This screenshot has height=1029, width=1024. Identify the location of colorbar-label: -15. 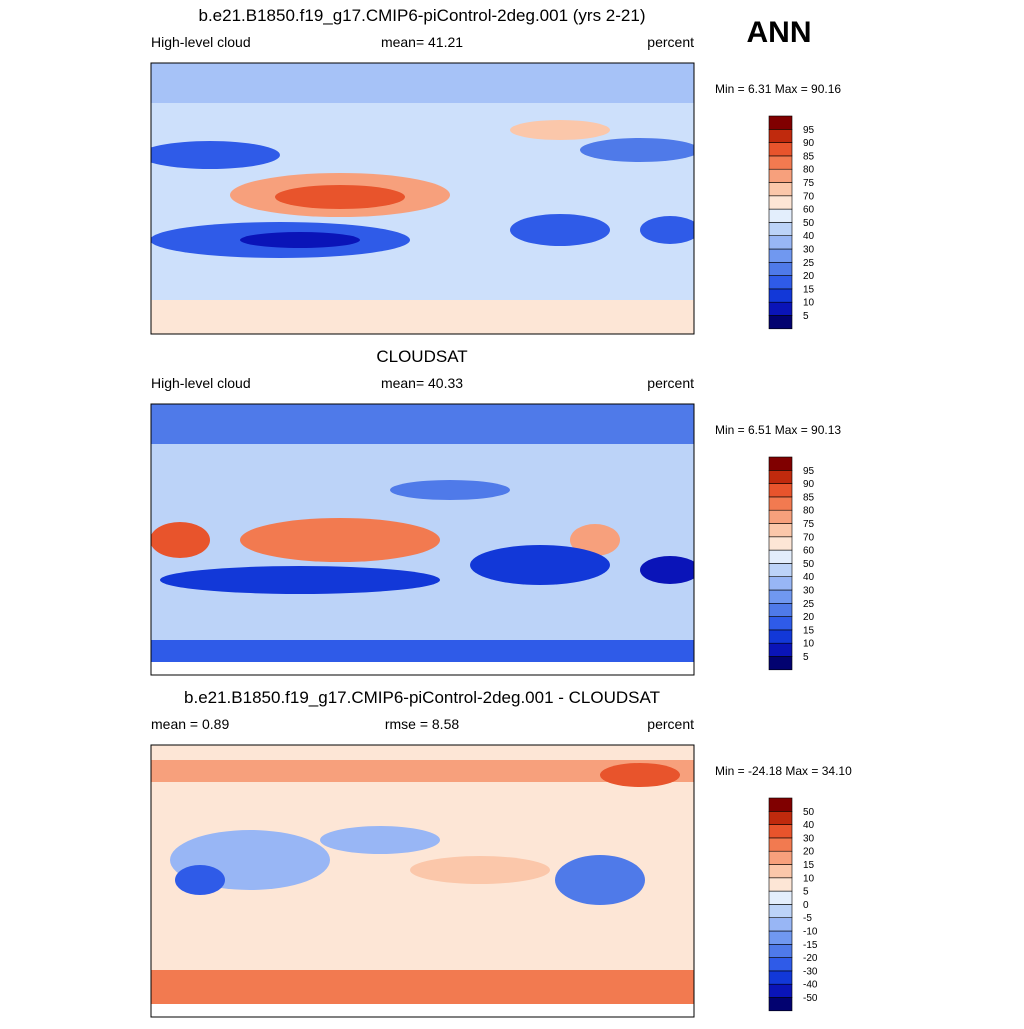
(810, 945).